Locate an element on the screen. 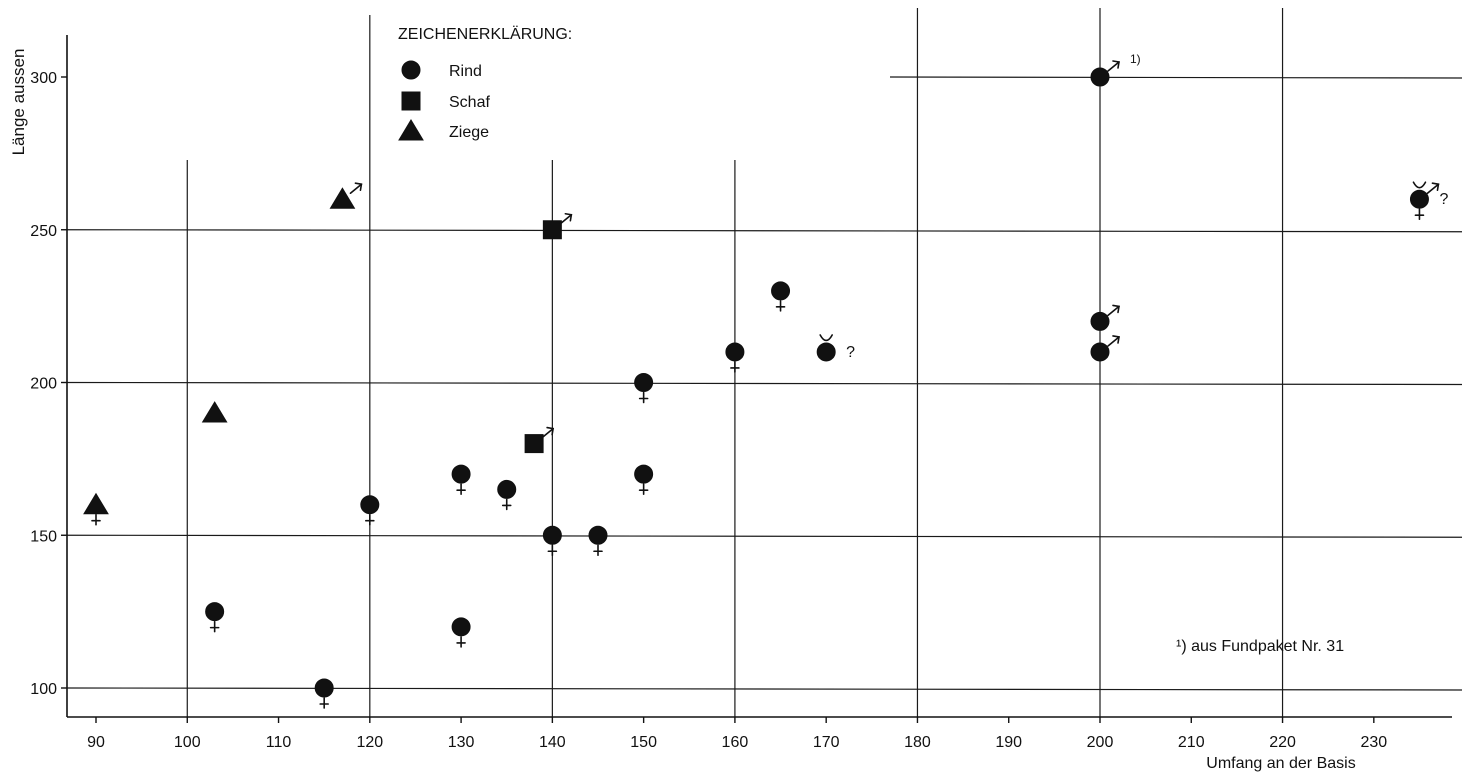 The height and width of the screenshot is (780, 1470). point-rind-16-male-arrow-head is located at coordinates (1116, 339).